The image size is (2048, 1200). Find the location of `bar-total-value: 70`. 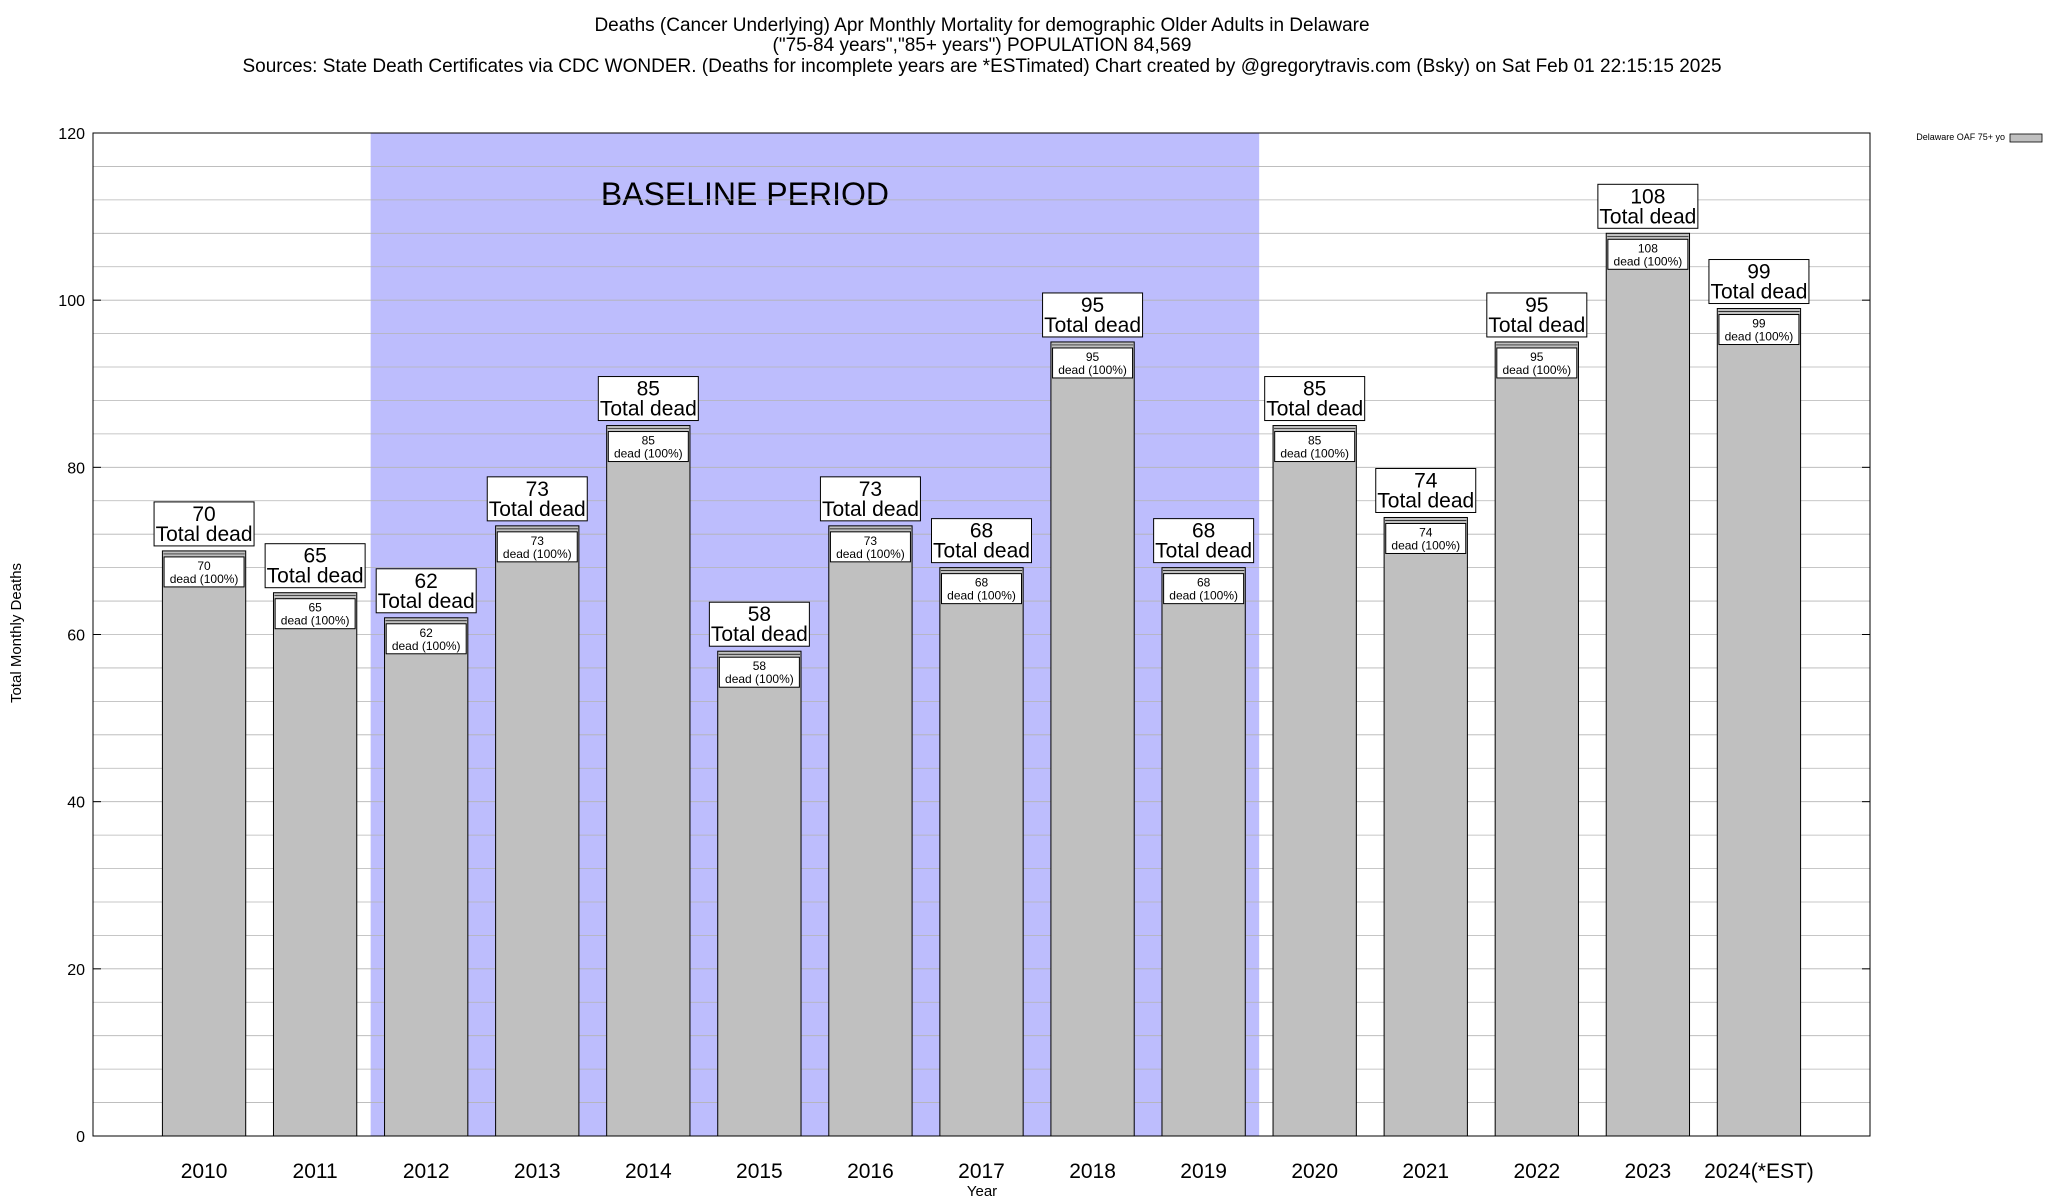

bar-total-value: 70 is located at coordinates (203, 514).